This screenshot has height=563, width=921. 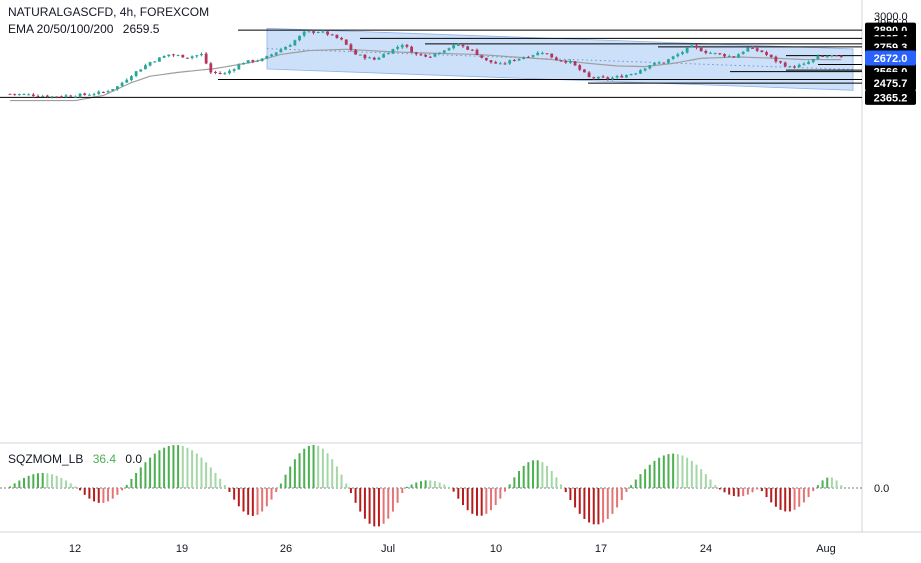 What do you see at coordinates (891, 84) in the screenshot?
I see `level-tag: 2475.7` at bounding box center [891, 84].